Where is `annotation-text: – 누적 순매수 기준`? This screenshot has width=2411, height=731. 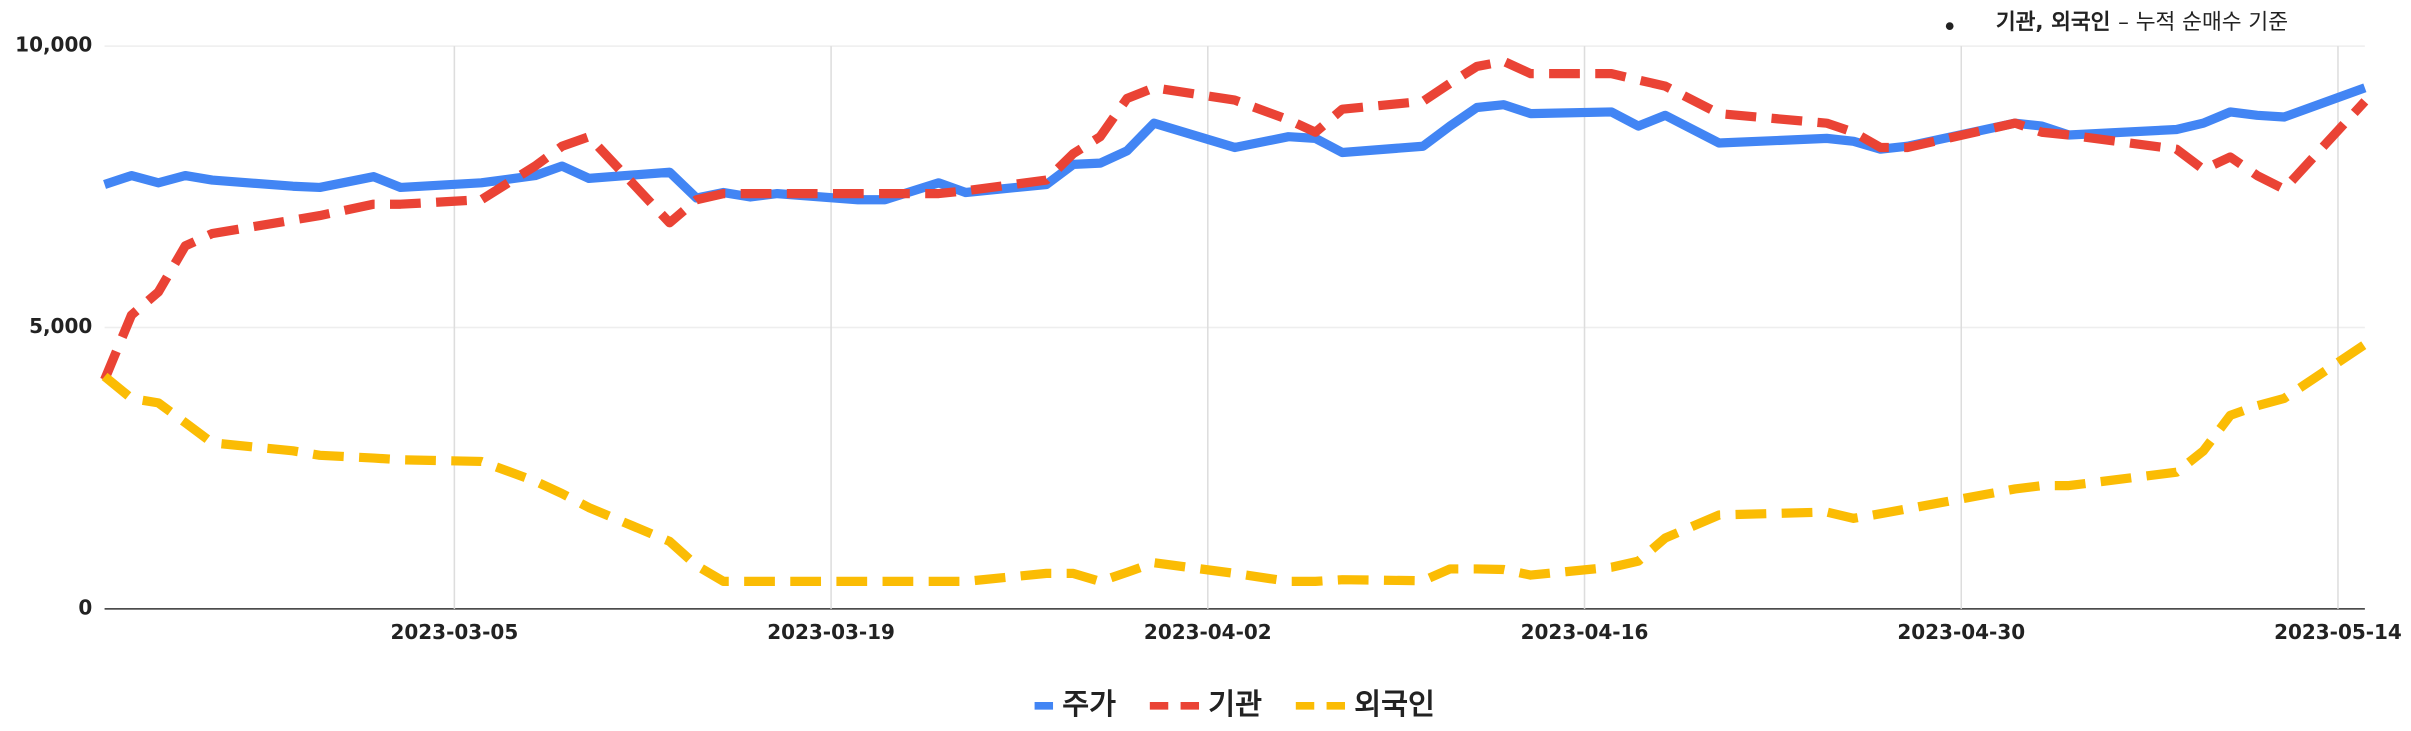
annotation-text: – 누적 순매수 기준 is located at coordinates (2203, 22).